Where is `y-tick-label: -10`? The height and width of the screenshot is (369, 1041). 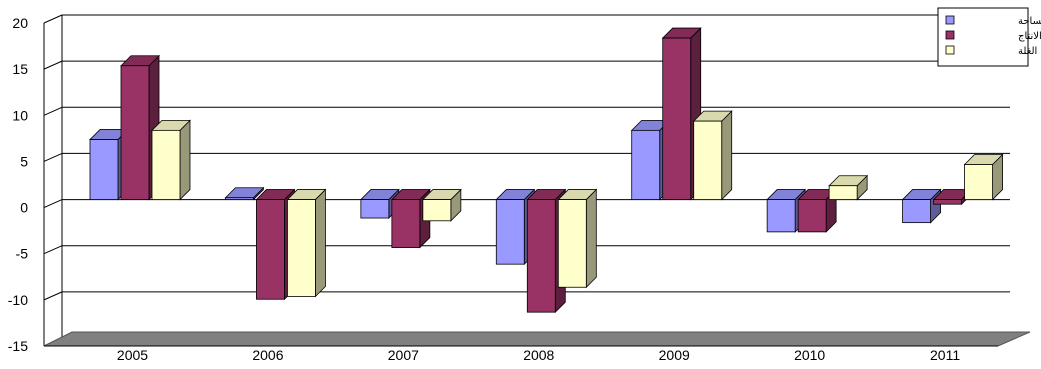
y-tick-label: -10 is located at coordinates (18, 300).